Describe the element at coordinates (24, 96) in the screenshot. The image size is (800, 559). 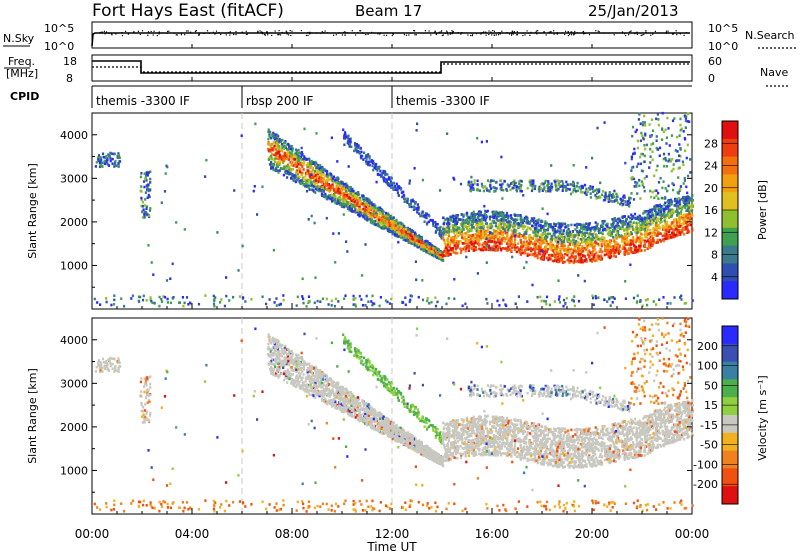
I see `cpid-label: CPID` at that location.